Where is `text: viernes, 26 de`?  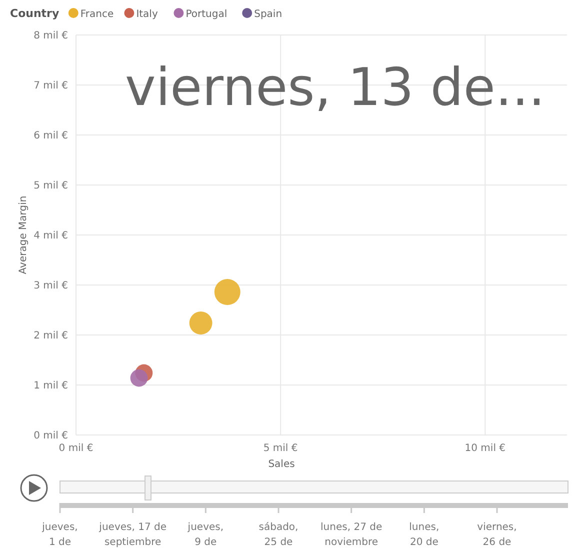
text: viernes, 26 de is located at coordinates (497, 535).